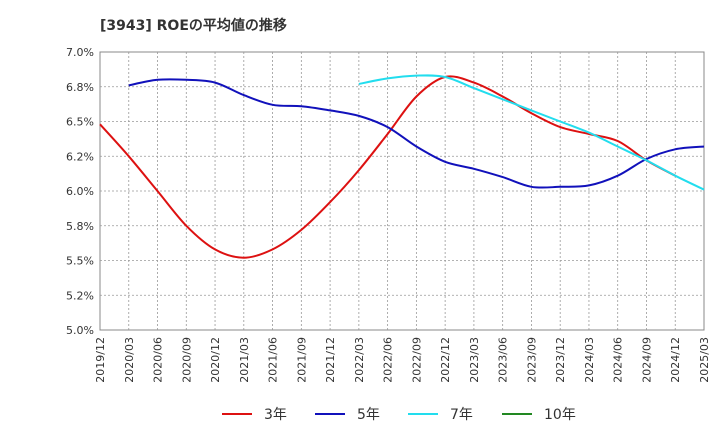  Describe the element at coordinates (80, 87) in the screenshot. I see `y-tick-label: 6.8%` at that location.